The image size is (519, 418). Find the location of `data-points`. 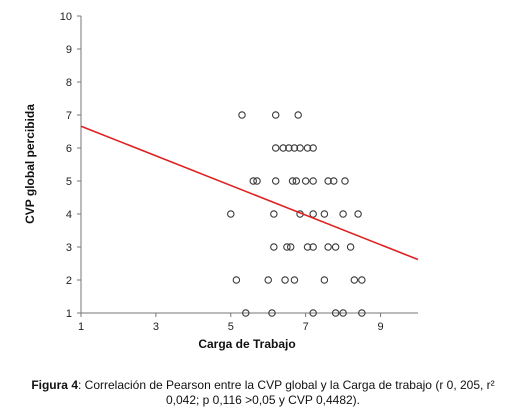

data-points is located at coordinates (296, 214).